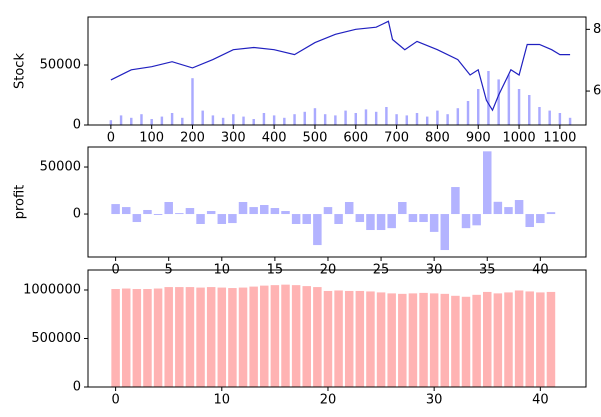 This screenshot has width=601, height=417. What do you see at coordinates (20, 71) in the screenshot?
I see `y-axis-label: Stock` at bounding box center [20, 71].